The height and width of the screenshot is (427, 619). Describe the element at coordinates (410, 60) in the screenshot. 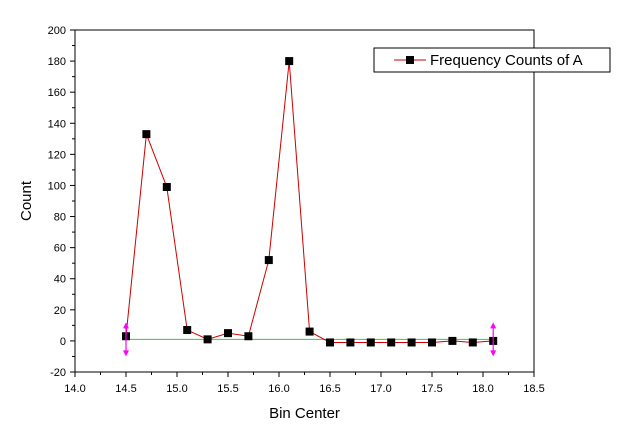

I see `legend-marker-swatch` at that location.